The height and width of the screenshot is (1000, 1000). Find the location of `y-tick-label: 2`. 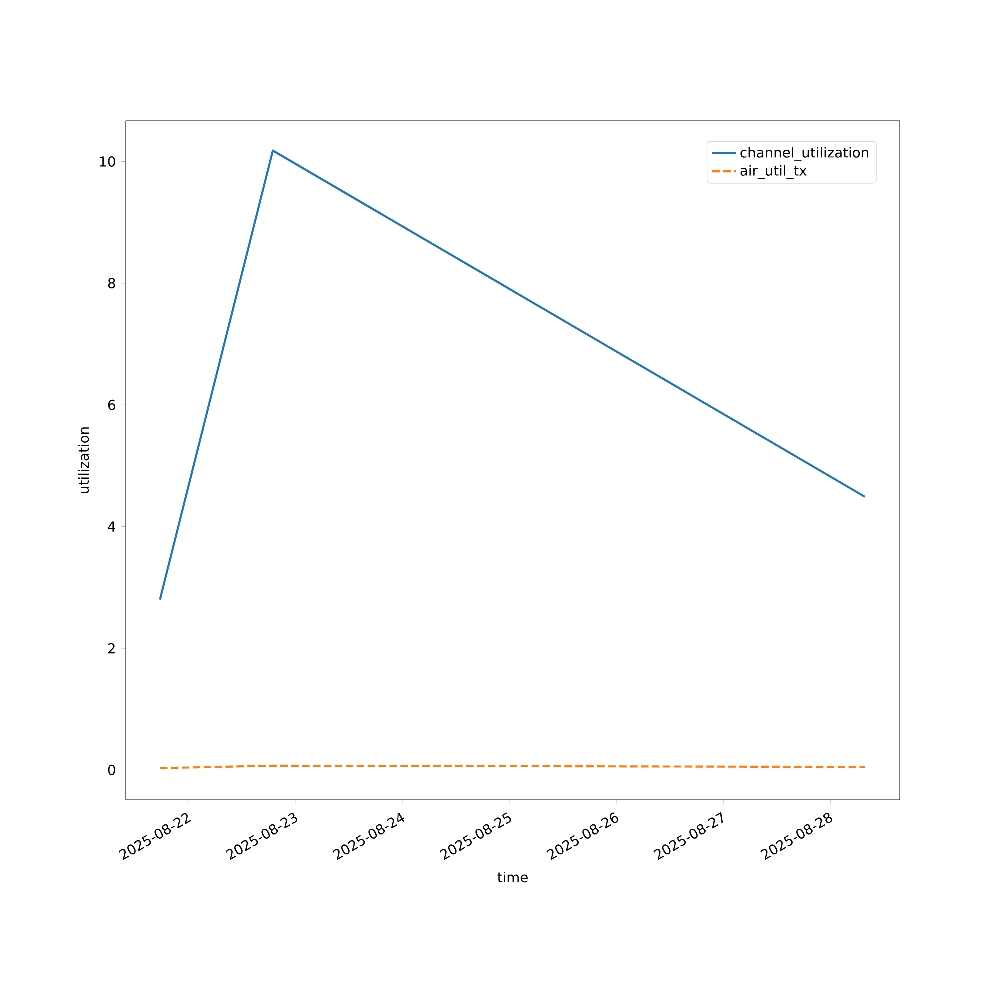

y-tick-label: 2 is located at coordinates (111, 648).